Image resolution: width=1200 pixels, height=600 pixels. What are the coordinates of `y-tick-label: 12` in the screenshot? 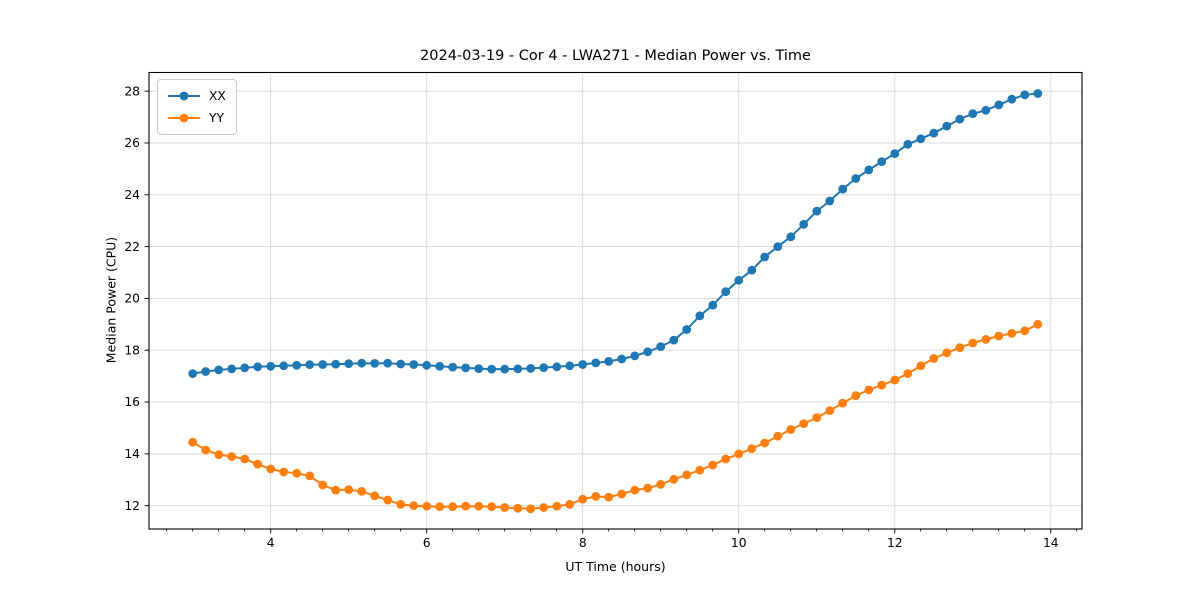 It's located at (132, 506).